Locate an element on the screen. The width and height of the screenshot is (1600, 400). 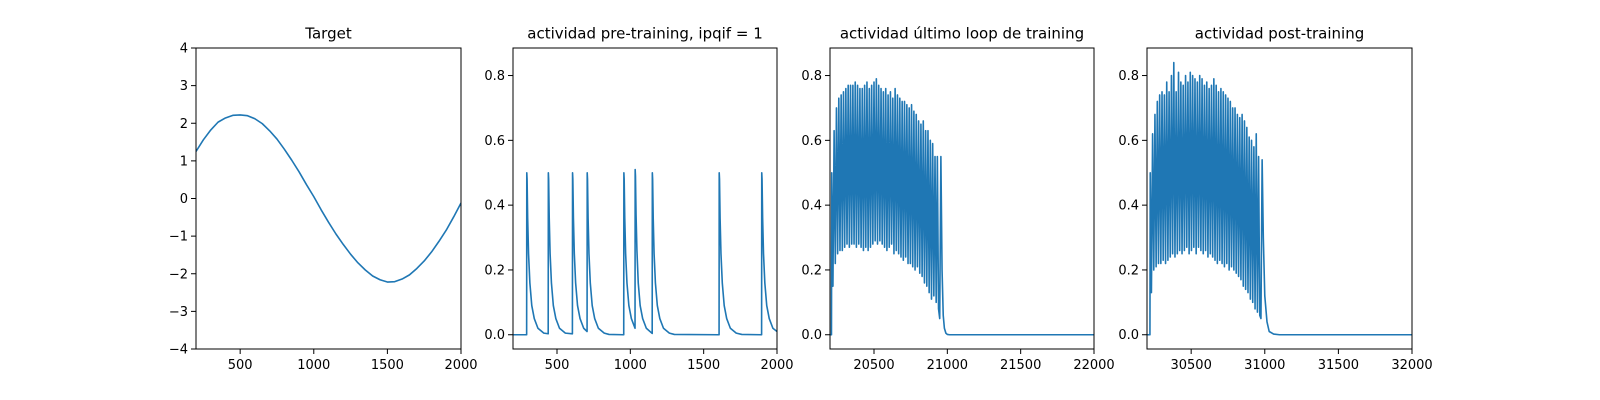
x-tick-label: 21500 is located at coordinates (1020, 365).